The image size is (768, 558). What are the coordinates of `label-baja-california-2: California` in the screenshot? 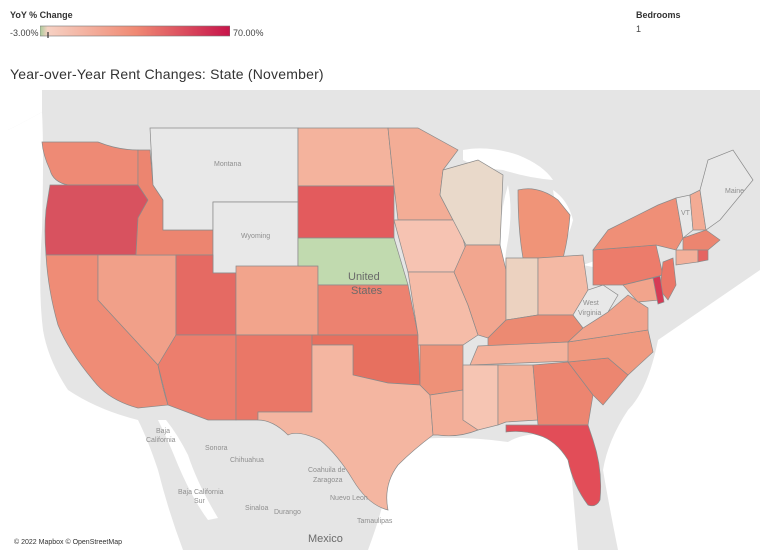 It's located at (161, 440).